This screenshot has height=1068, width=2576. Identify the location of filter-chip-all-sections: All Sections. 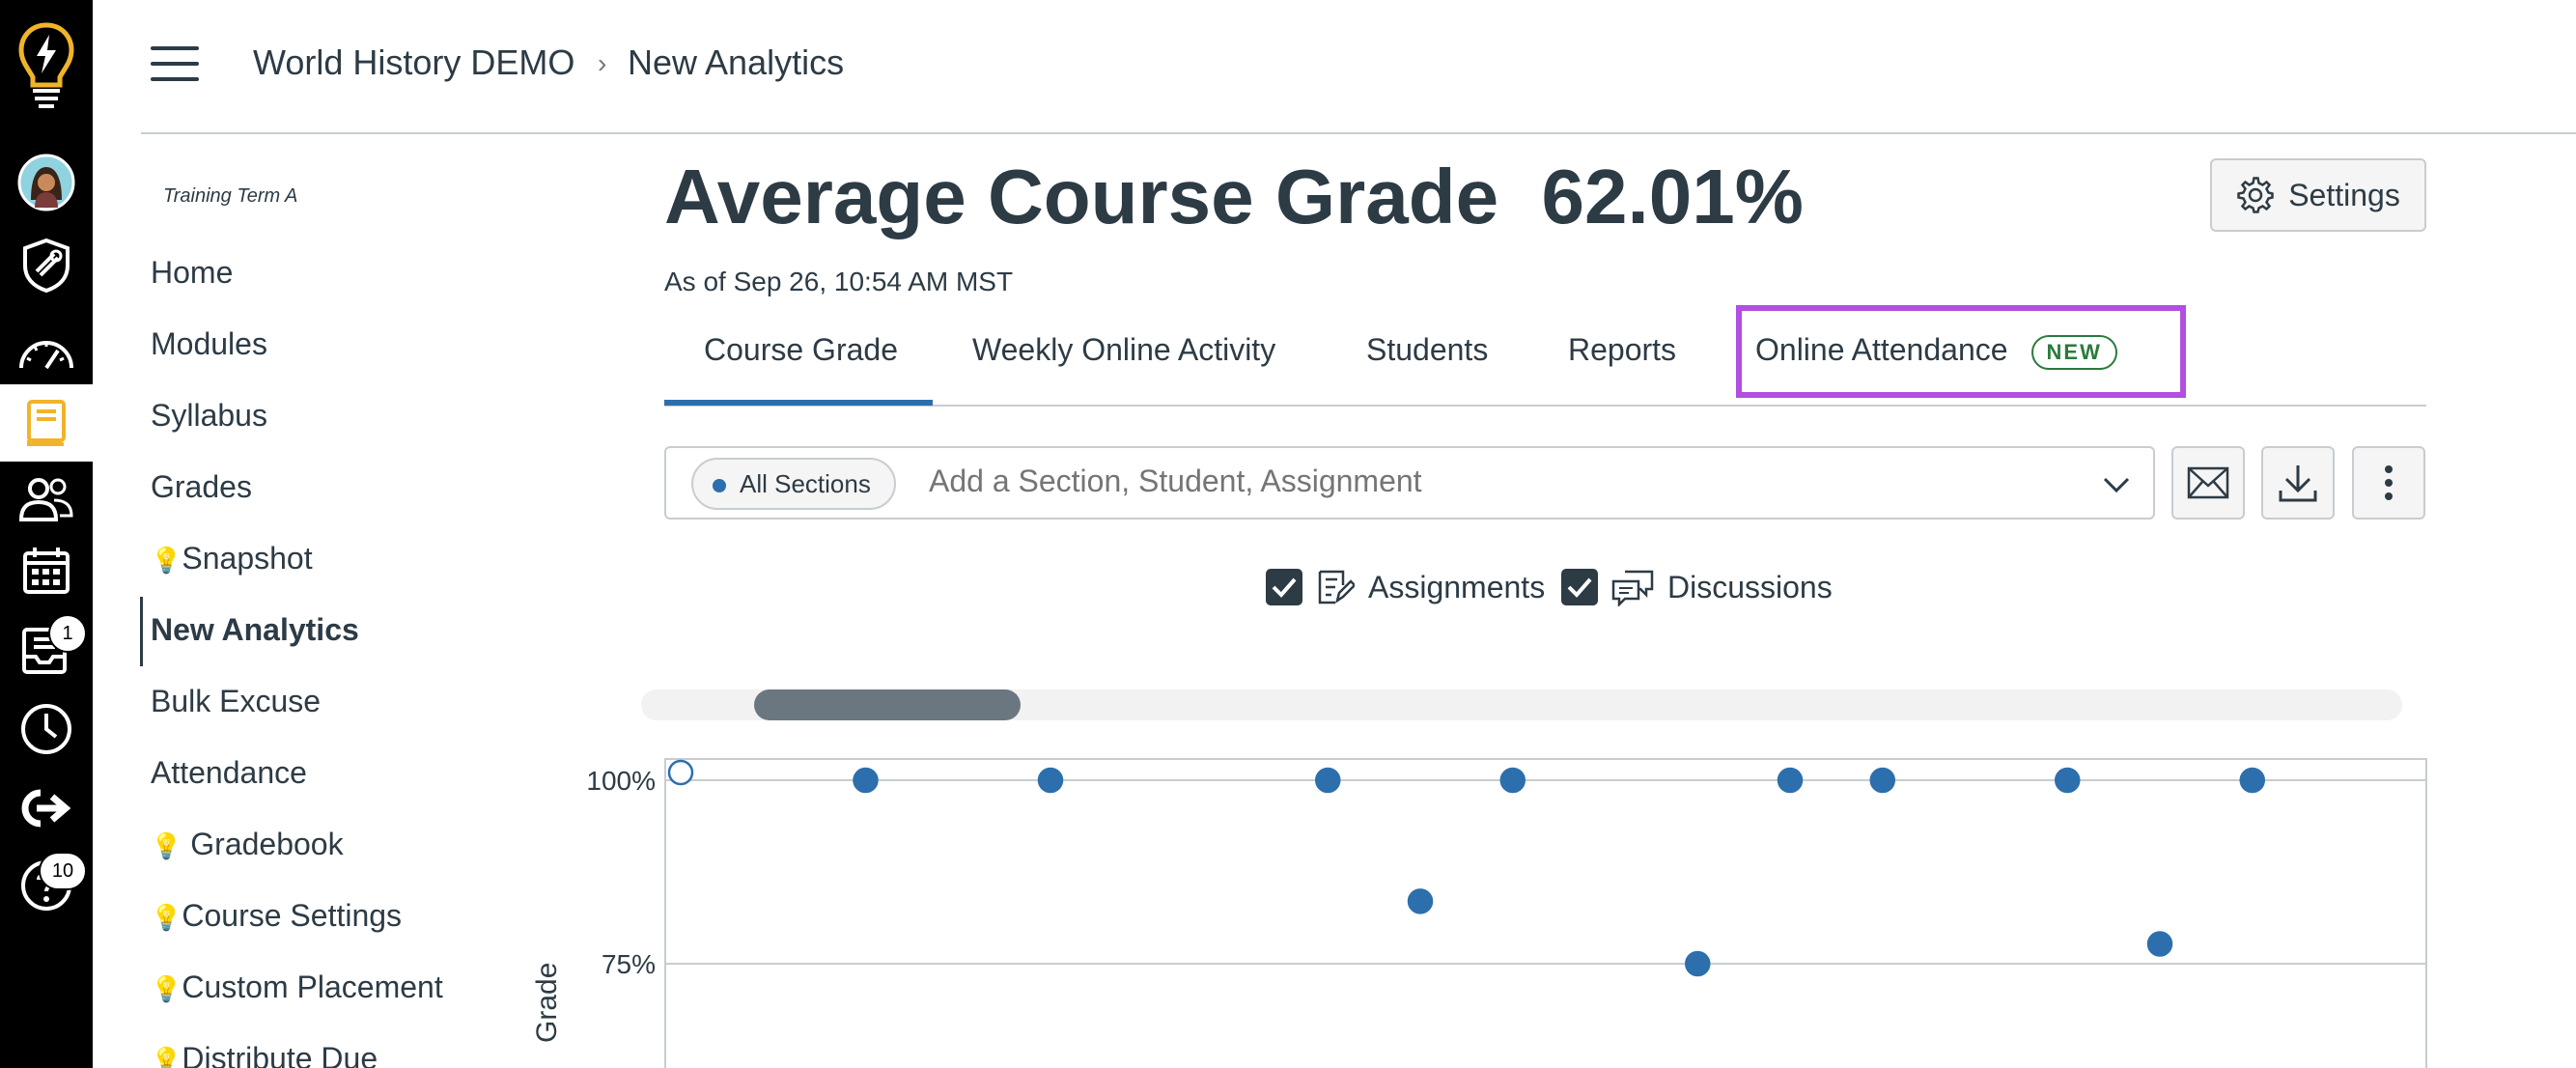
(794, 484).